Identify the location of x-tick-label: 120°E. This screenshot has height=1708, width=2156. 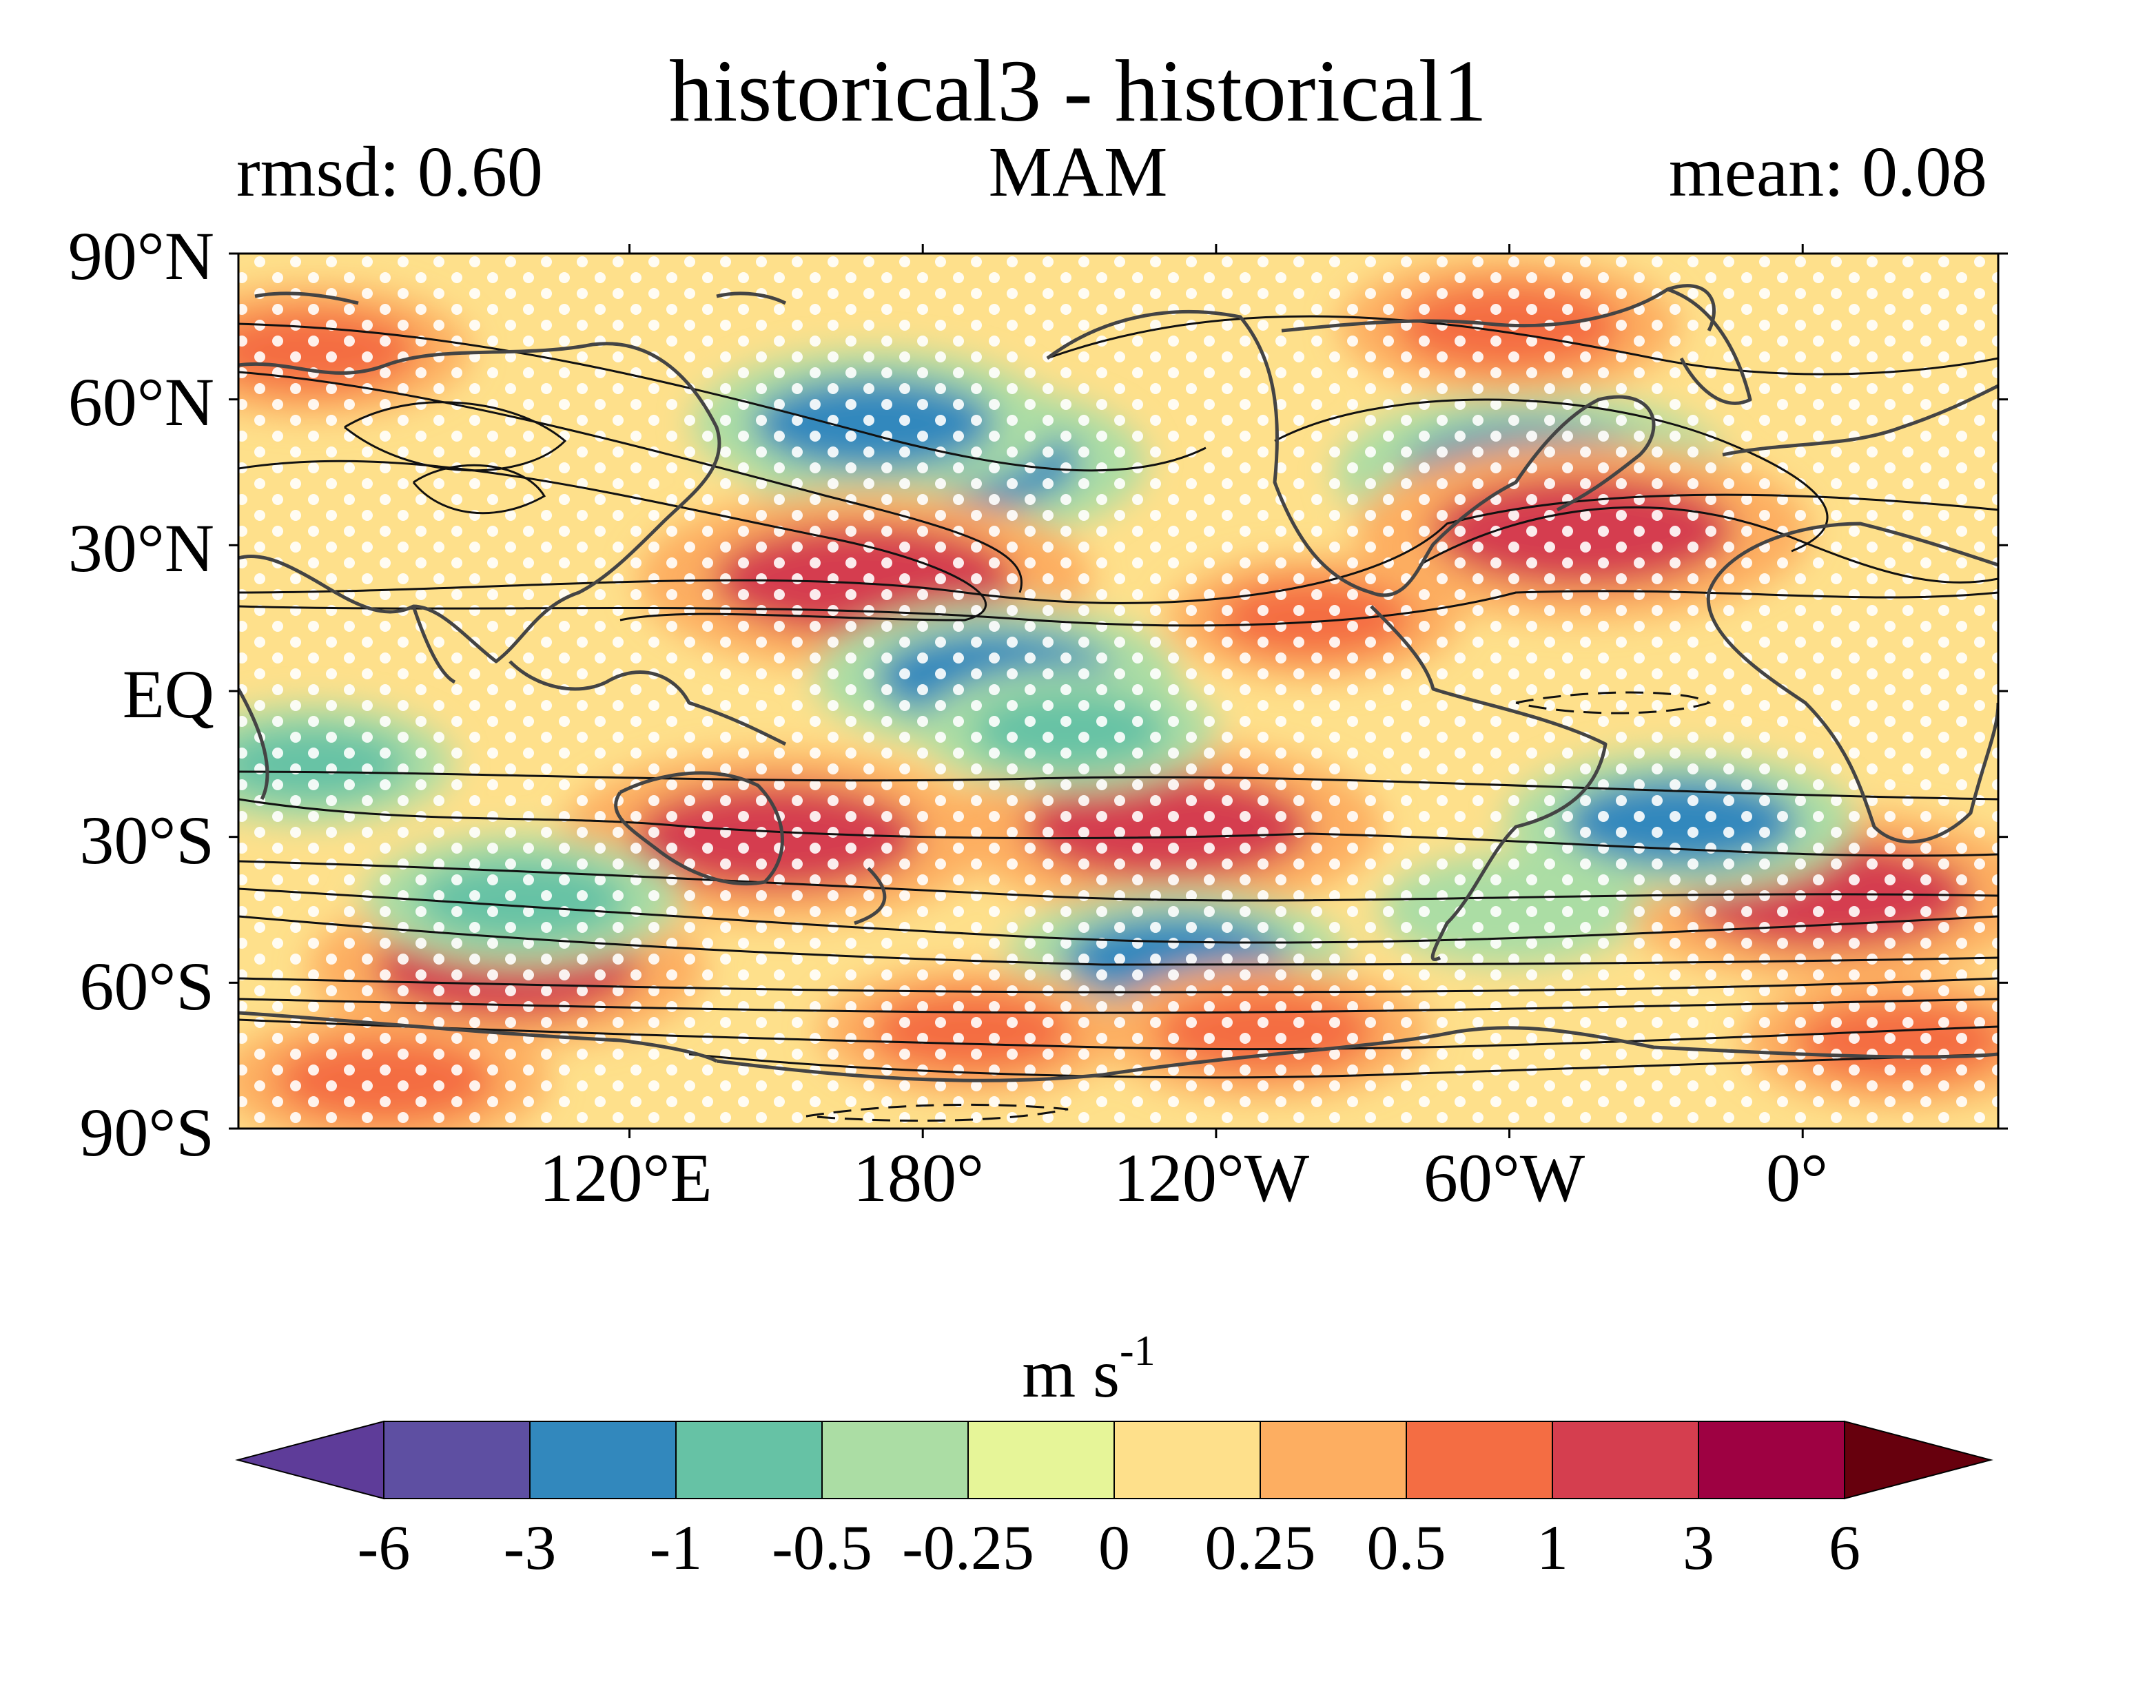
(625, 1178).